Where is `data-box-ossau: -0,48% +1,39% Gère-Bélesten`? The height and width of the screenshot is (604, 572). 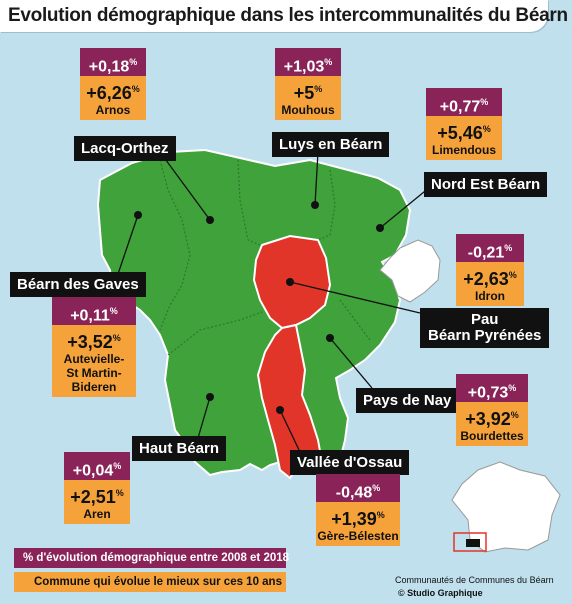
data-box-ossau: -0,48% +1,39% Gère-Bélesten is located at coordinates (358, 510).